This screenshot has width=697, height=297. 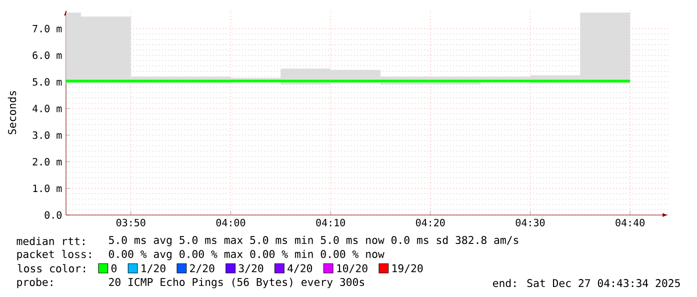 I want to click on y-tick-label: 4.0 m, so click(x=47, y=108).